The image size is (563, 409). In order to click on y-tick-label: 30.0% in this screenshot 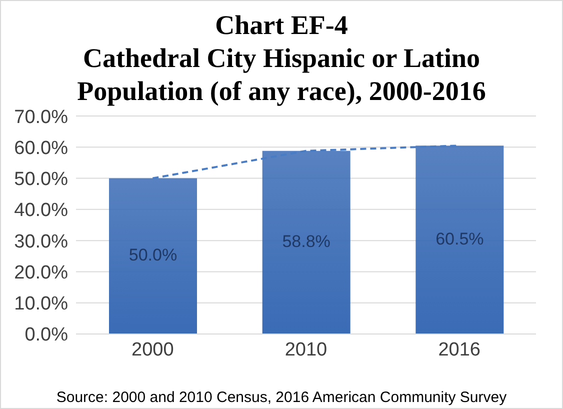, I will do `click(41, 241)`.